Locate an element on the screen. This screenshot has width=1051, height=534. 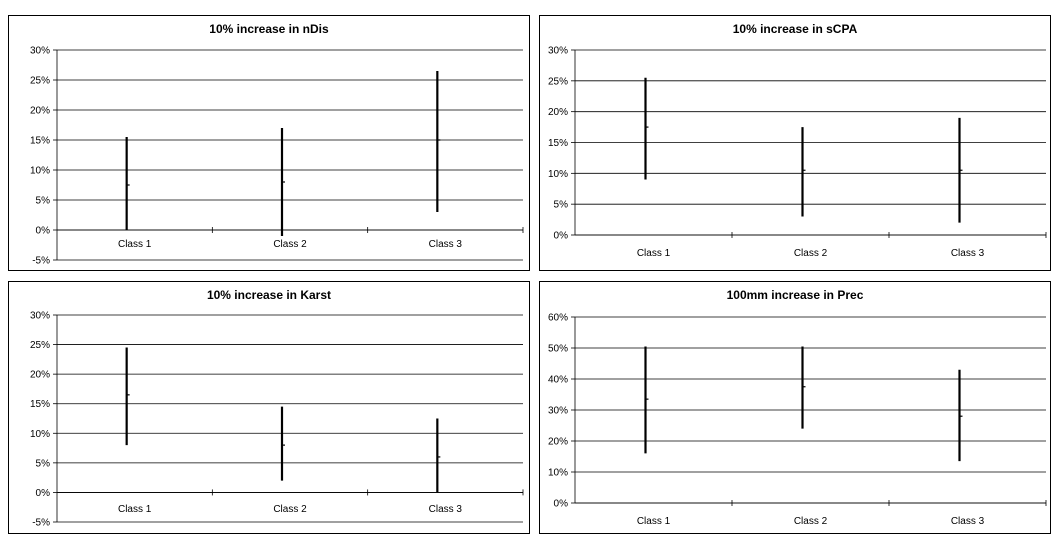
chart-title: 100mm increase in Prec is located at coordinates (795, 295).